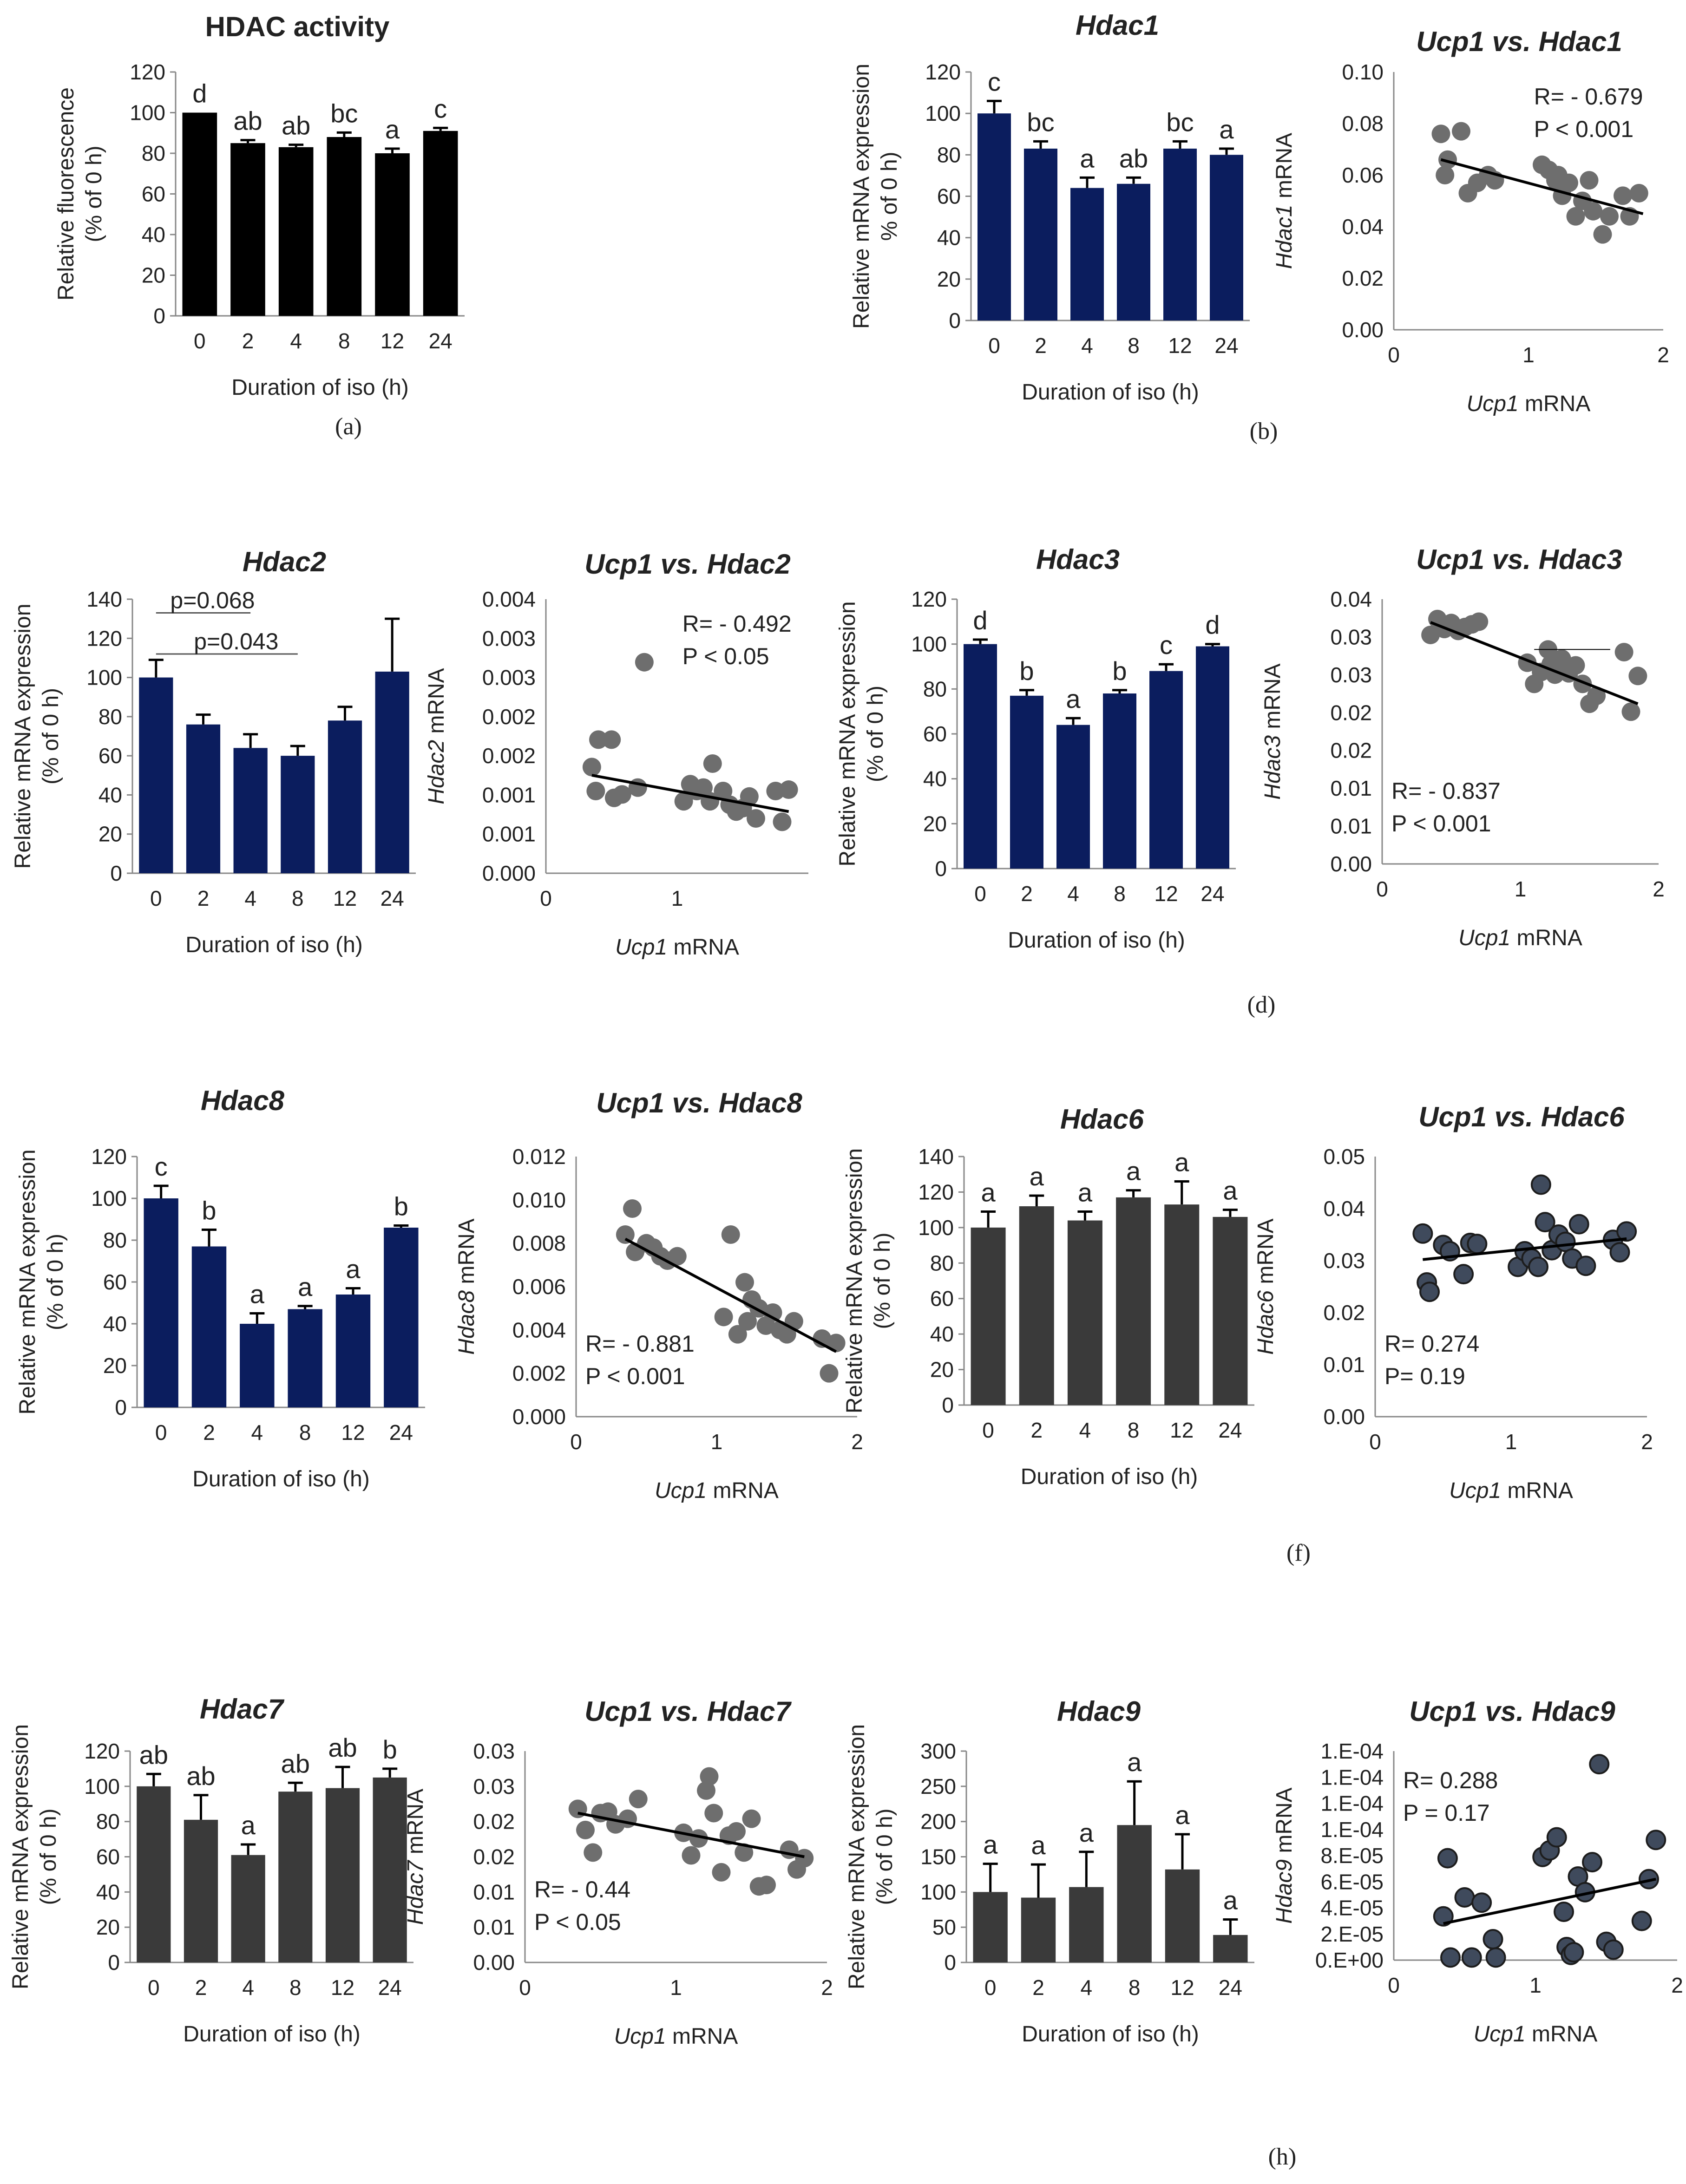 The image size is (1686, 2184). Describe the element at coordinates (749, 564) in the screenshot. I see `title-gene: Hdac2` at that location.